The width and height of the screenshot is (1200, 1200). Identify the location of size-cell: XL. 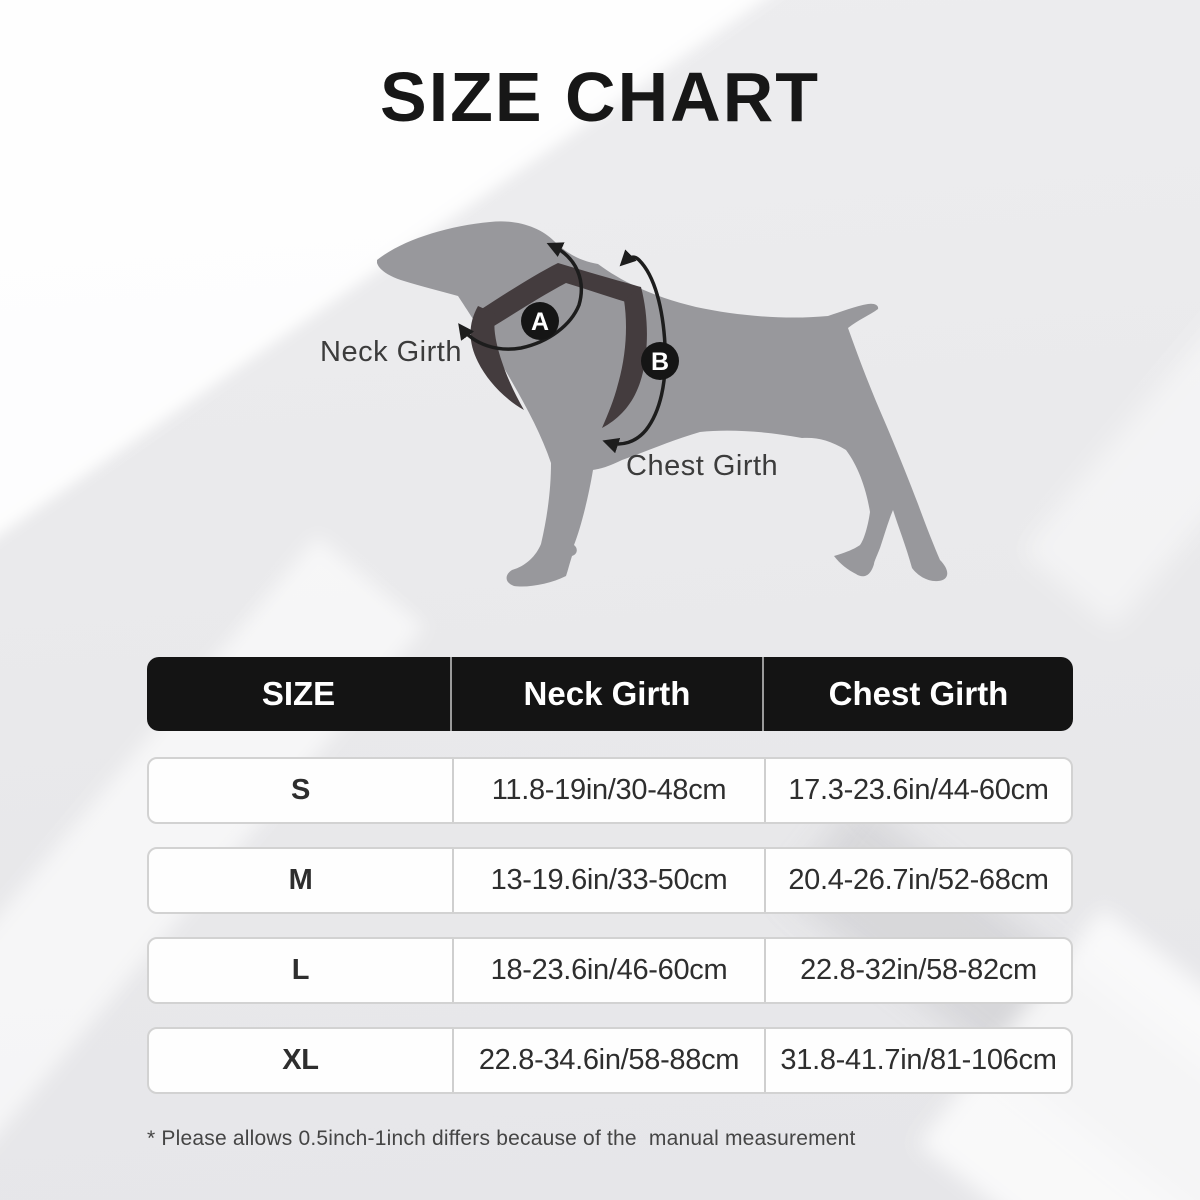
(300, 1060).